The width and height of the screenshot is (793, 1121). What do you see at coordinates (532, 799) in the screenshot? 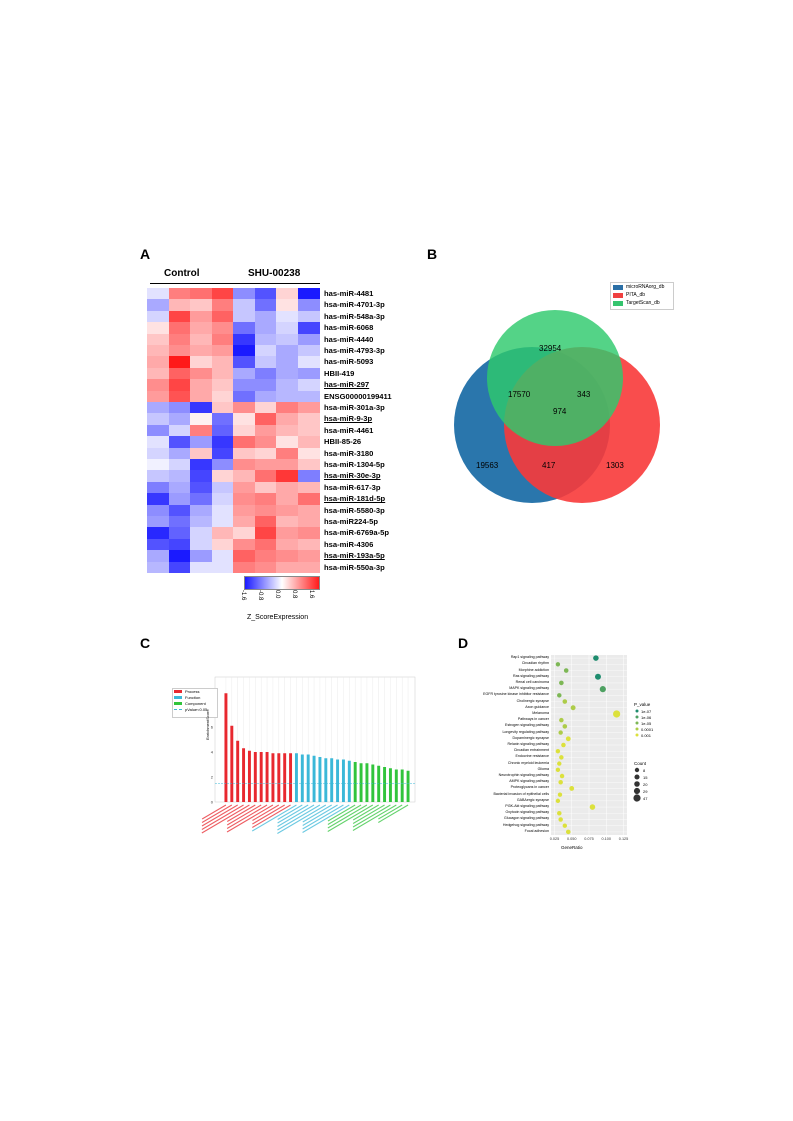
I see `dot-category-label: GABAergic synapse` at bounding box center [532, 799].